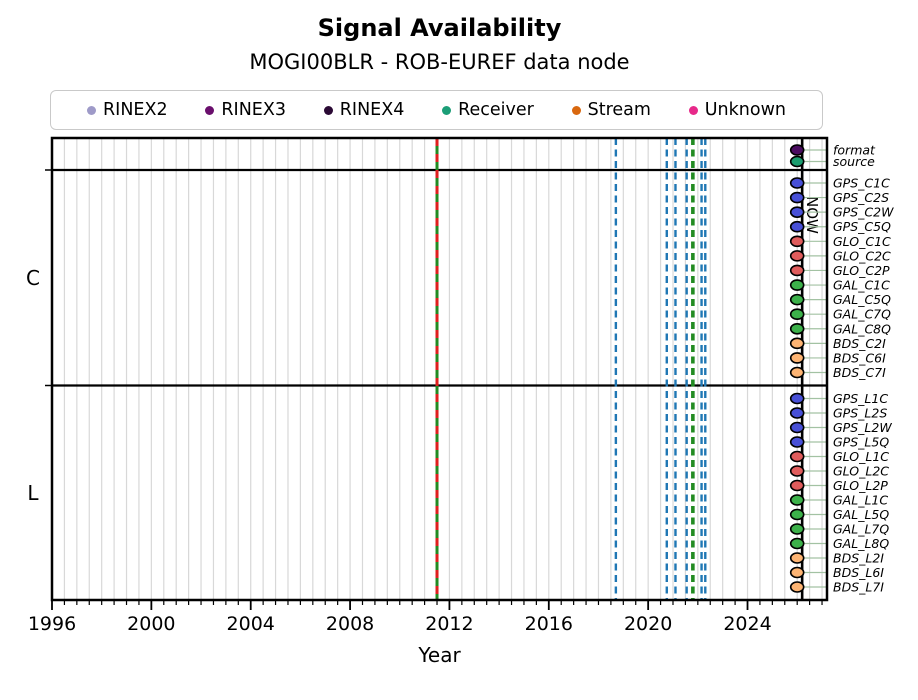 The height and width of the screenshot is (700, 918). Describe the element at coordinates (439, 28) in the screenshot. I see `chart-title: Signal Availability` at that location.